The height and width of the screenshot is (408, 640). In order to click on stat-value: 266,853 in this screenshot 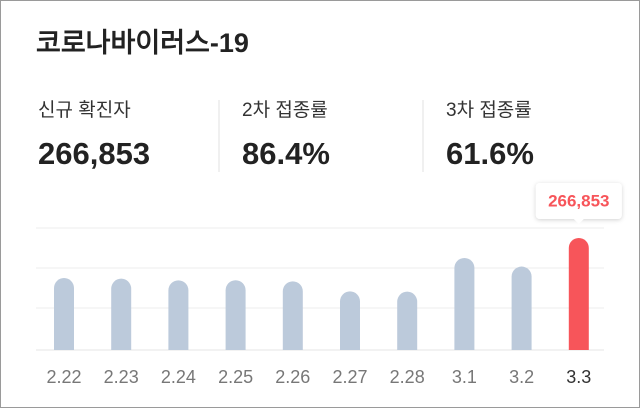, I will do `click(94, 153)`.